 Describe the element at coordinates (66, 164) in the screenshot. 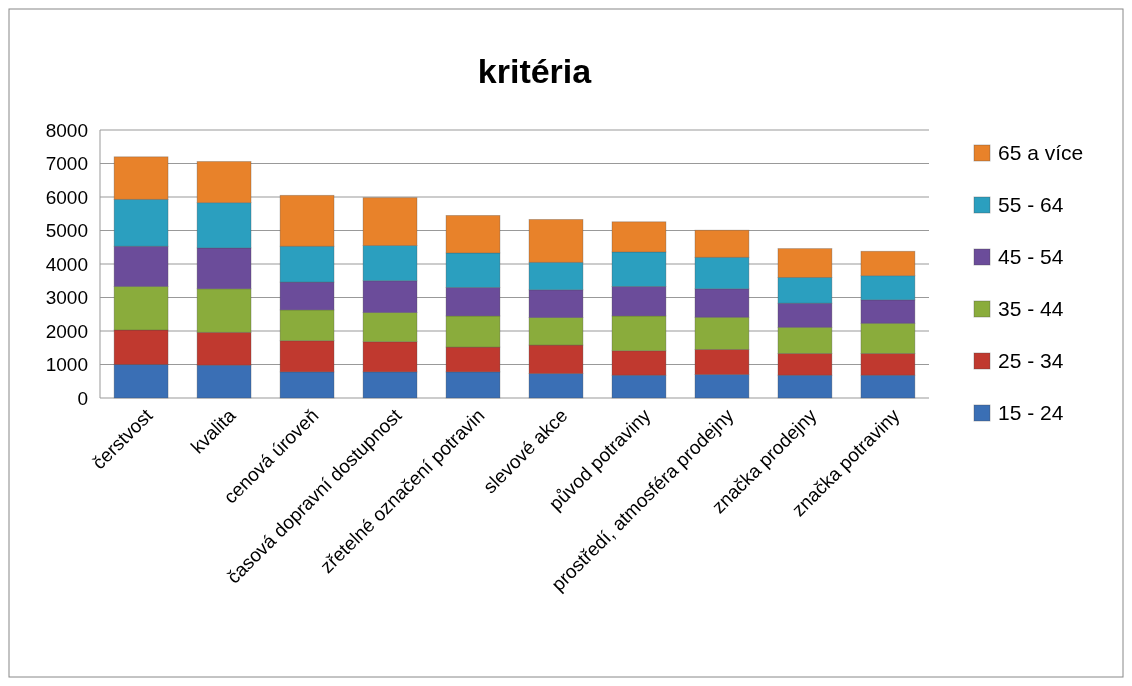

I see `y-tick-label: 7000` at that location.